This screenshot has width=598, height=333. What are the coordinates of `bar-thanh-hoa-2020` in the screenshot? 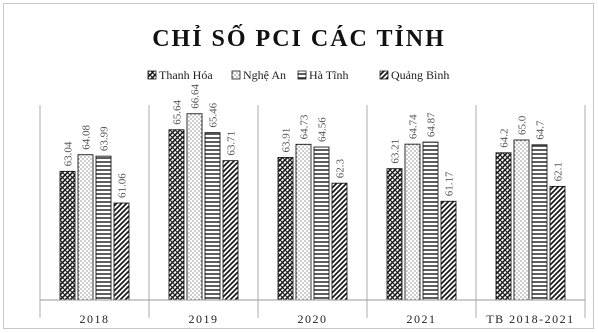 It's located at (285, 228).